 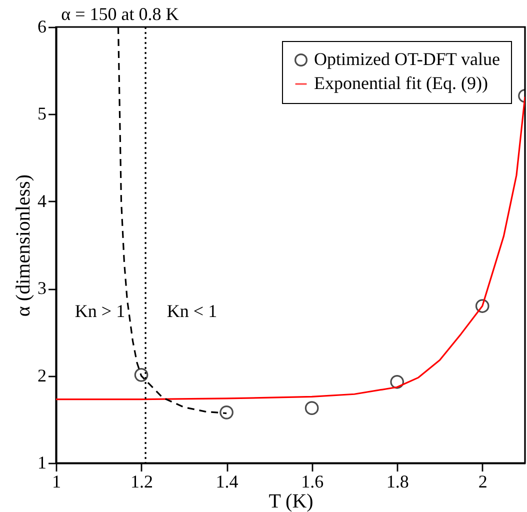 I want to click on x-tick-label: 2, so click(x=483, y=482).